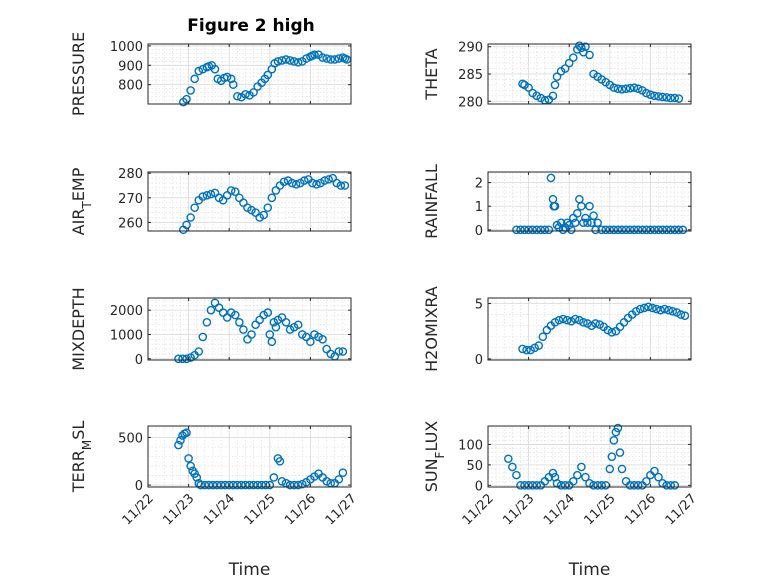  What do you see at coordinates (81, 201) in the screenshot?
I see `y-axis-label: AIRTEMP` at bounding box center [81, 201].